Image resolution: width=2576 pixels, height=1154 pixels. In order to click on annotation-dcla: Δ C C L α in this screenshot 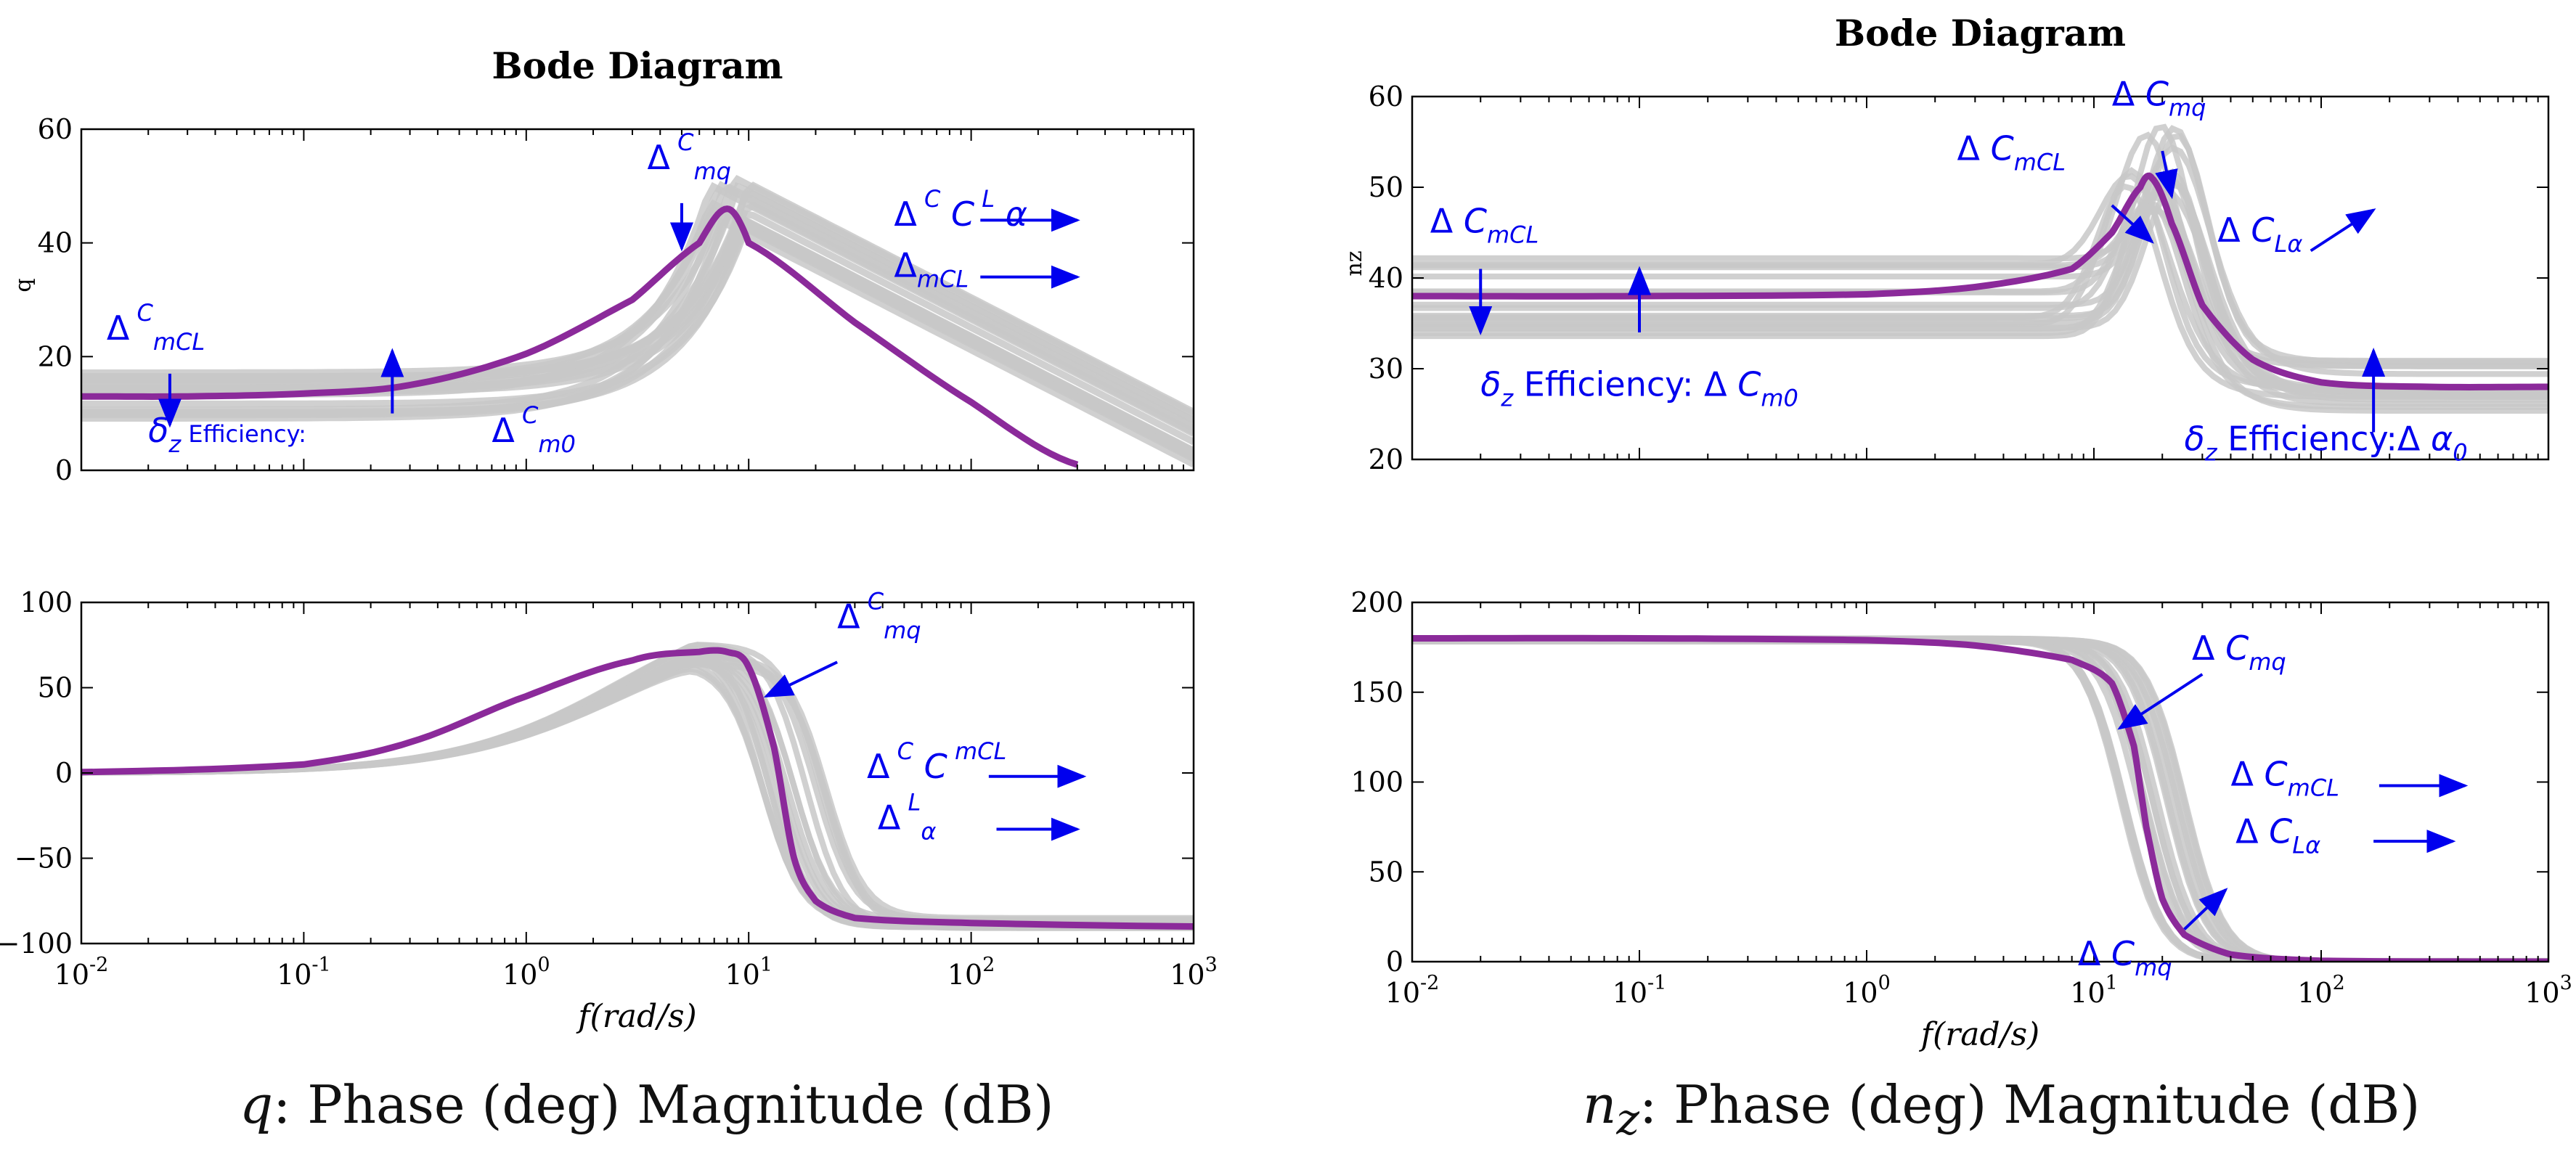, I will do `click(987, 209)`.